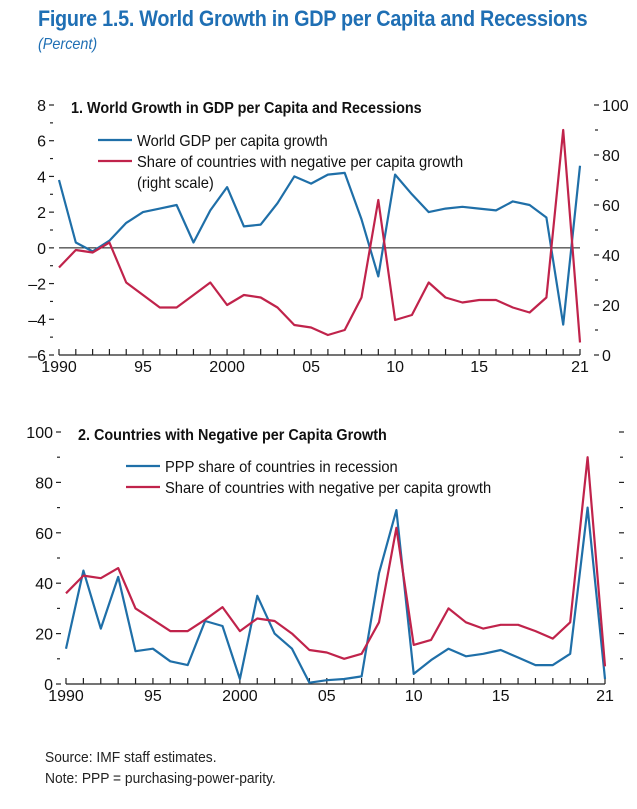 The image size is (637, 809). I want to click on y-right-tick-label: 0, so click(606, 356).